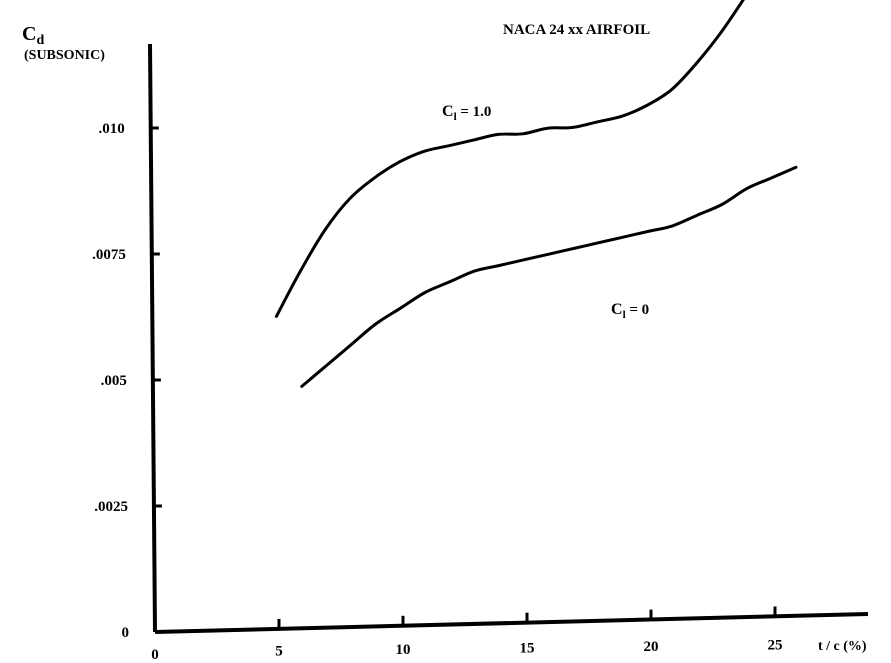 The image size is (891, 663). I want to click on series-label-cl-0: Cl = 0, so click(630, 311).